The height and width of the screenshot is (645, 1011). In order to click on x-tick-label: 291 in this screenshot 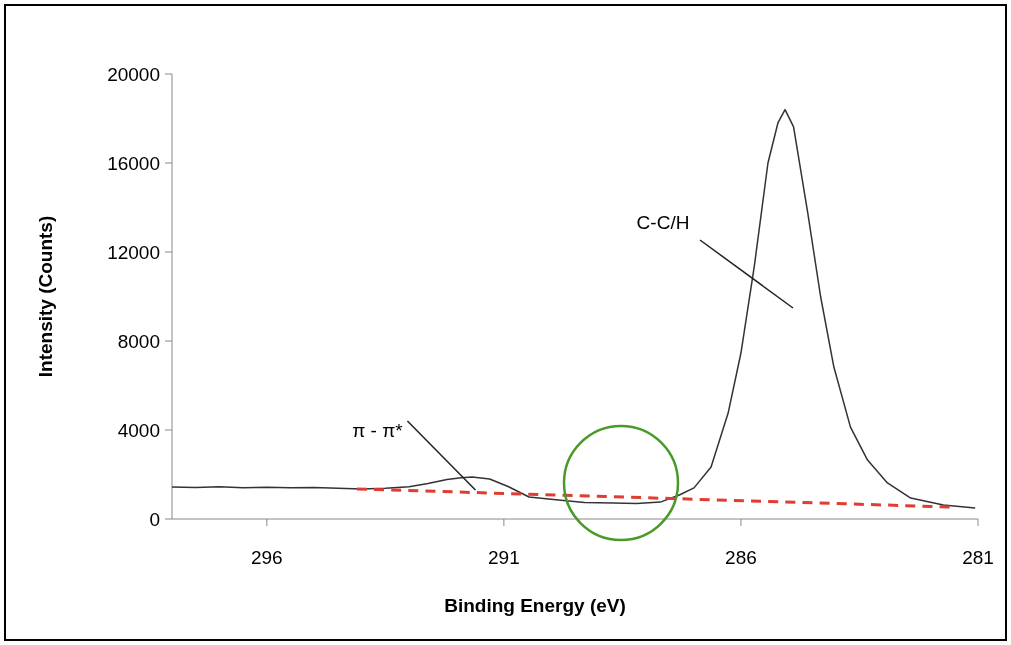, I will do `click(504, 557)`.